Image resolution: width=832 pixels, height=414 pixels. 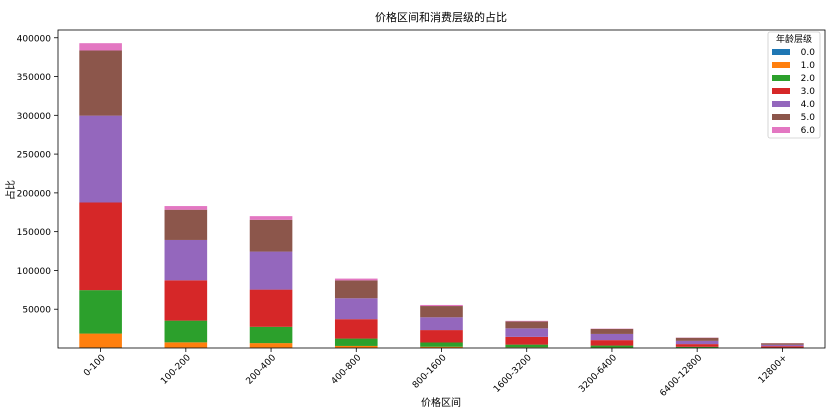 I want to click on legend: 年龄层级 0.0 1.0 2.0 3.0 4.0 5.0 6.0, so click(x=794, y=85).